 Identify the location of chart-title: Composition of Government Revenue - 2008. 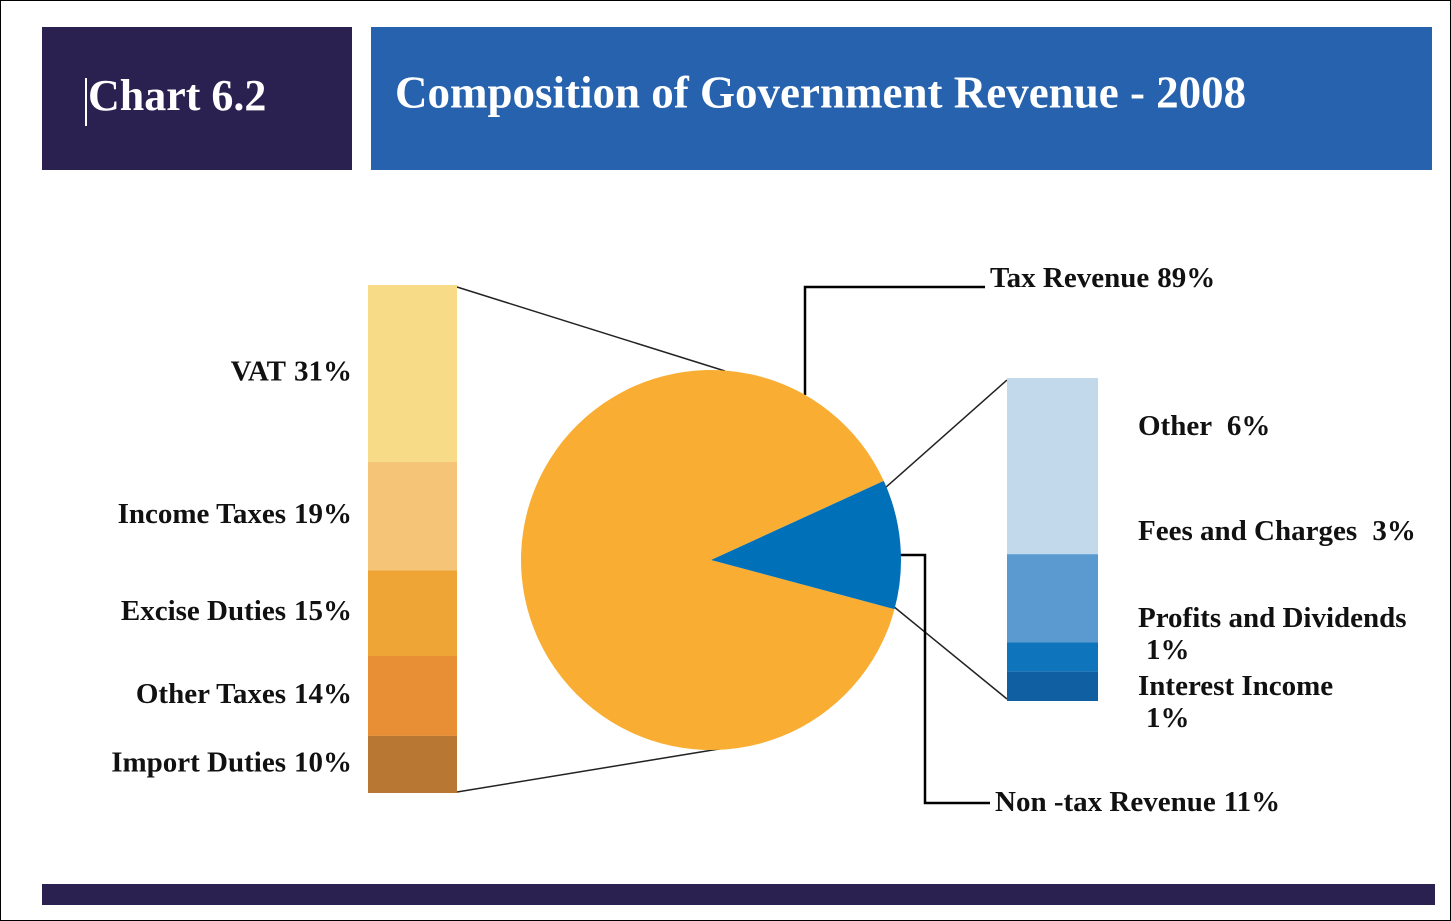
(820, 92).